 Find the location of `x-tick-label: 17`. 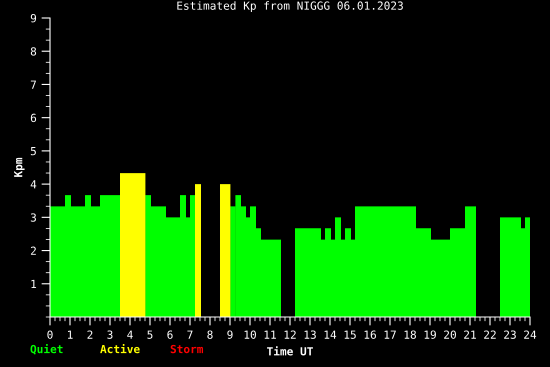

x-tick-label: 17 is located at coordinates (390, 334).